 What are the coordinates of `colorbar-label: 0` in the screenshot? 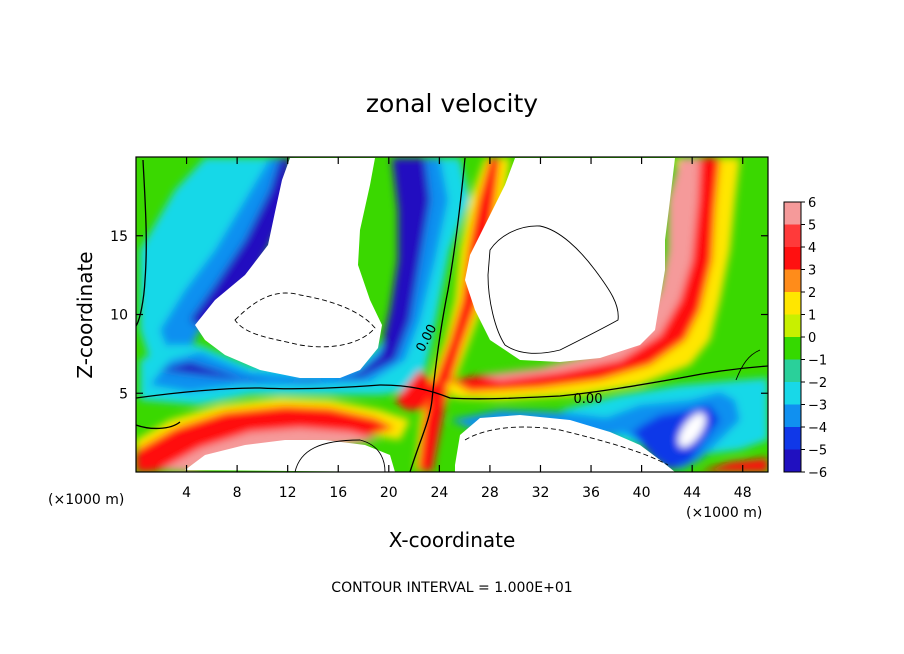 It's located at (812, 338).